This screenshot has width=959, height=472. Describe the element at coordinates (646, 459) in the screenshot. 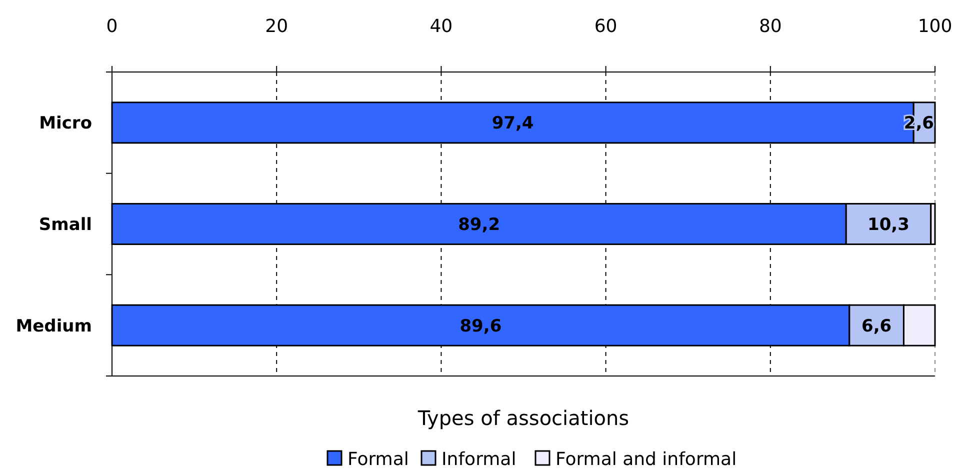

I see `legend-label: Formal and informal` at that location.